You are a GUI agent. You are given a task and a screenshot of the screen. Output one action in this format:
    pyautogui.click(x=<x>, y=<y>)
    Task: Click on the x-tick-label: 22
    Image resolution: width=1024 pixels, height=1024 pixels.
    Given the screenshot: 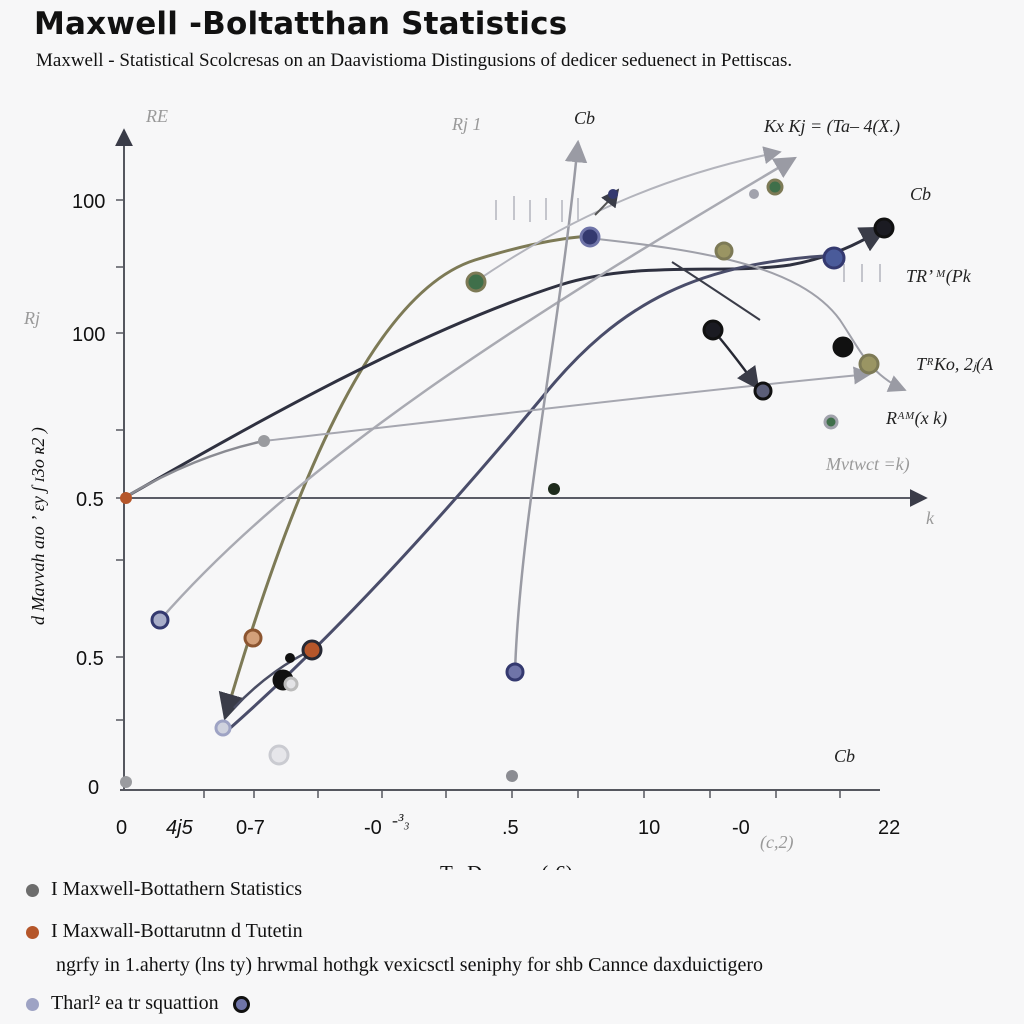 What is the action you would take?
    pyautogui.click(x=889, y=828)
    